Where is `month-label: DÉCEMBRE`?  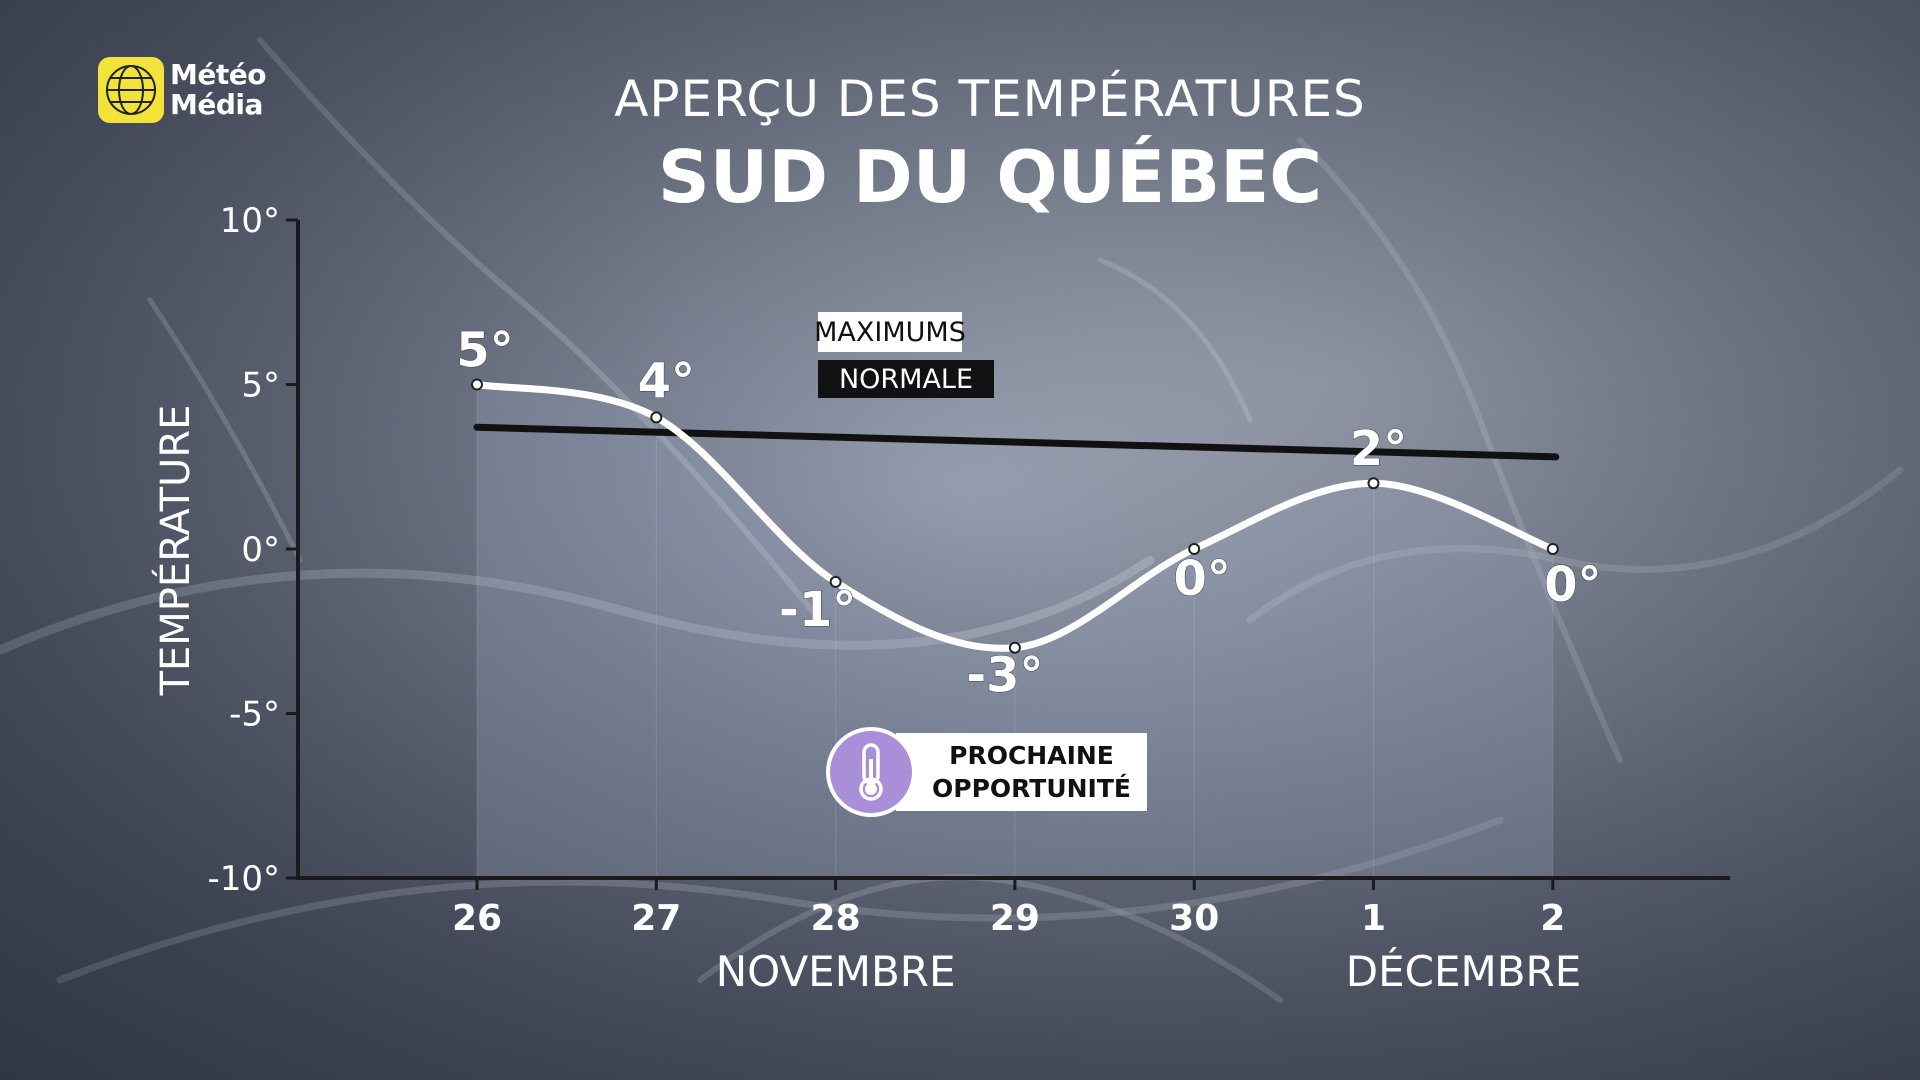 month-label: DÉCEMBRE is located at coordinates (1464, 971).